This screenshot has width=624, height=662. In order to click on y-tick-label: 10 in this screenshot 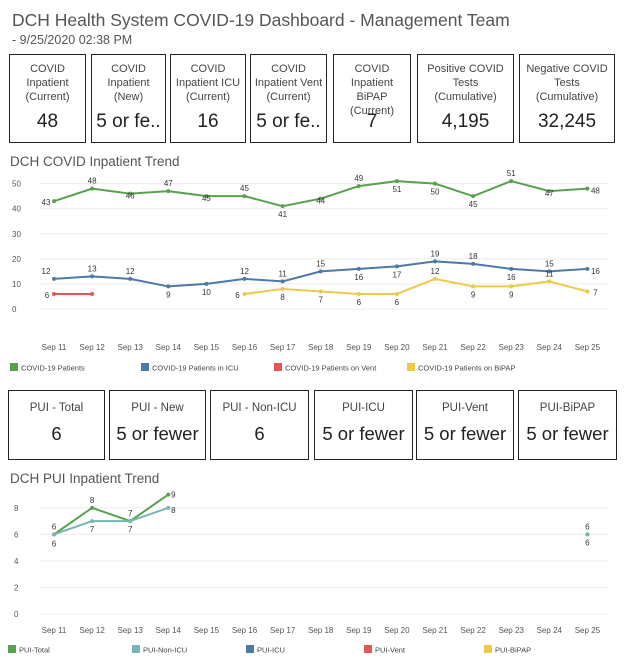, I will do `click(16, 284)`.